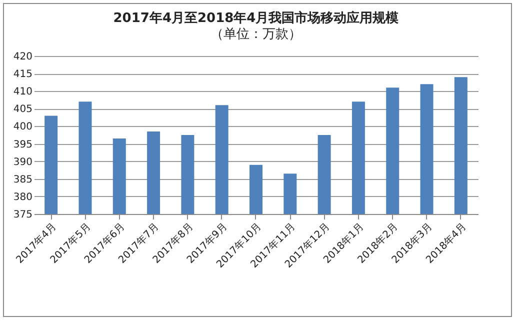 Image resolution: width=517 pixels, height=323 pixels. I want to click on y-tick-label: 395, so click(22, 144).